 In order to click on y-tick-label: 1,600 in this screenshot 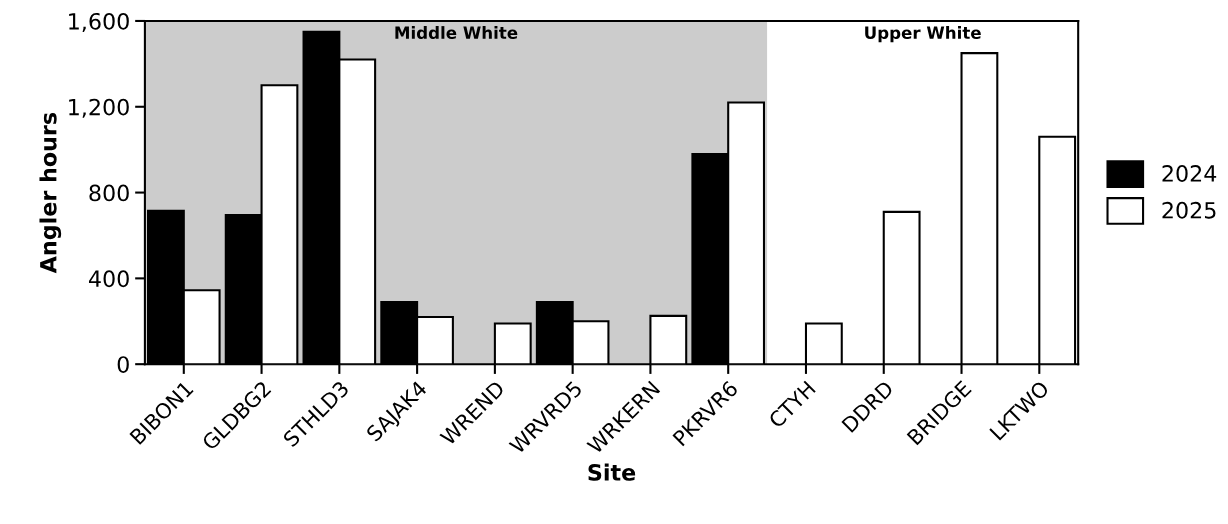, I will do `click(99, 22)`.